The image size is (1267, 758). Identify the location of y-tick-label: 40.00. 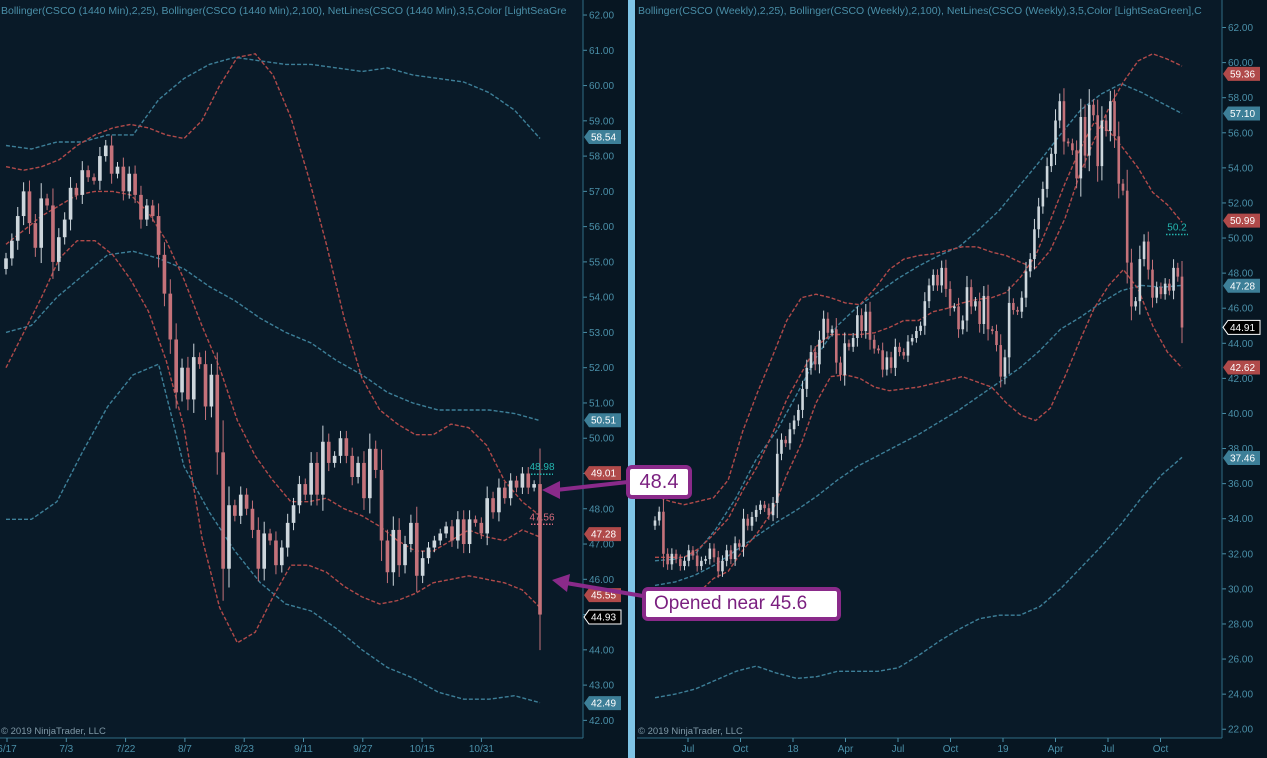
(1240, 414).